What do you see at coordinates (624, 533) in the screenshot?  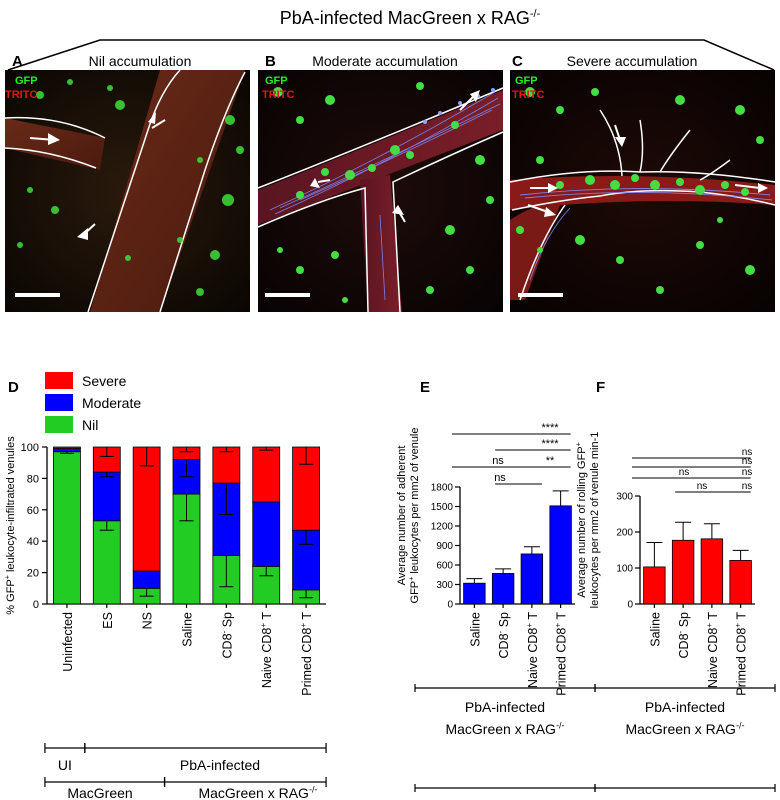 I see `y-tick-label: 200` at bounding box center [624, 533].